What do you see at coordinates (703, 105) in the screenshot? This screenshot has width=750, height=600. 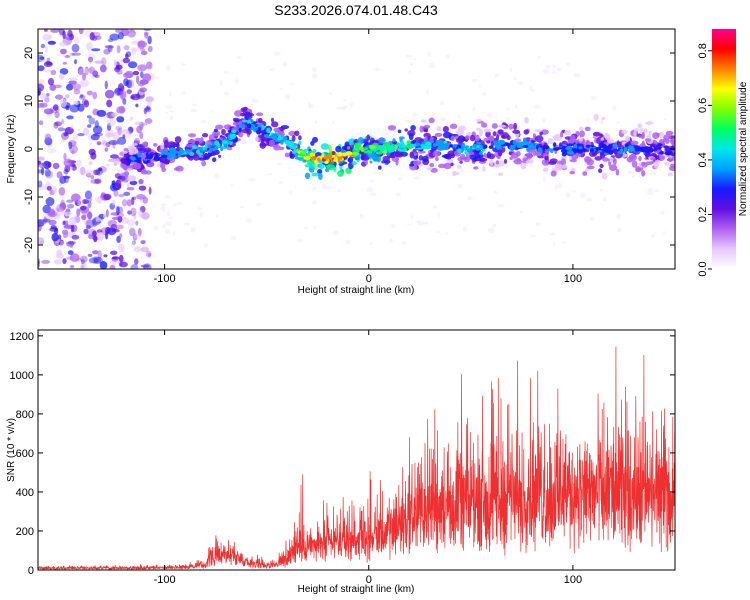 I see `colorbar-tick-label: 0.6` at bounding box center [703, 105].